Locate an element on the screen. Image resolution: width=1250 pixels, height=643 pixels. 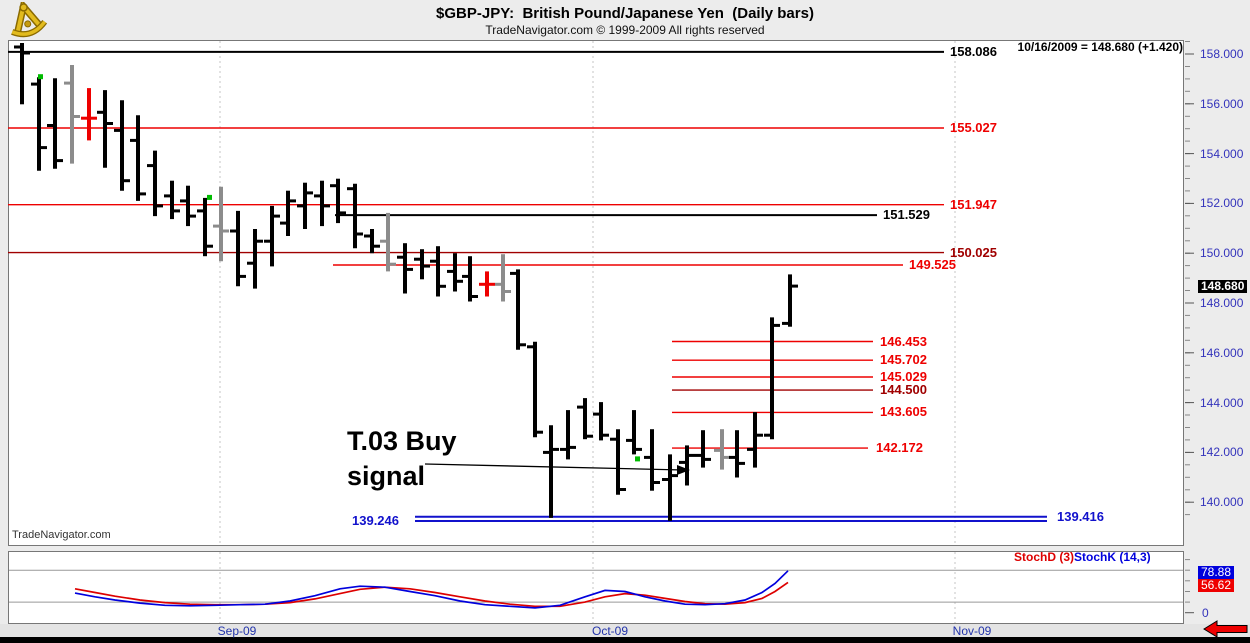
price-level-label: 158.086 is located at coordinates (973, 51).